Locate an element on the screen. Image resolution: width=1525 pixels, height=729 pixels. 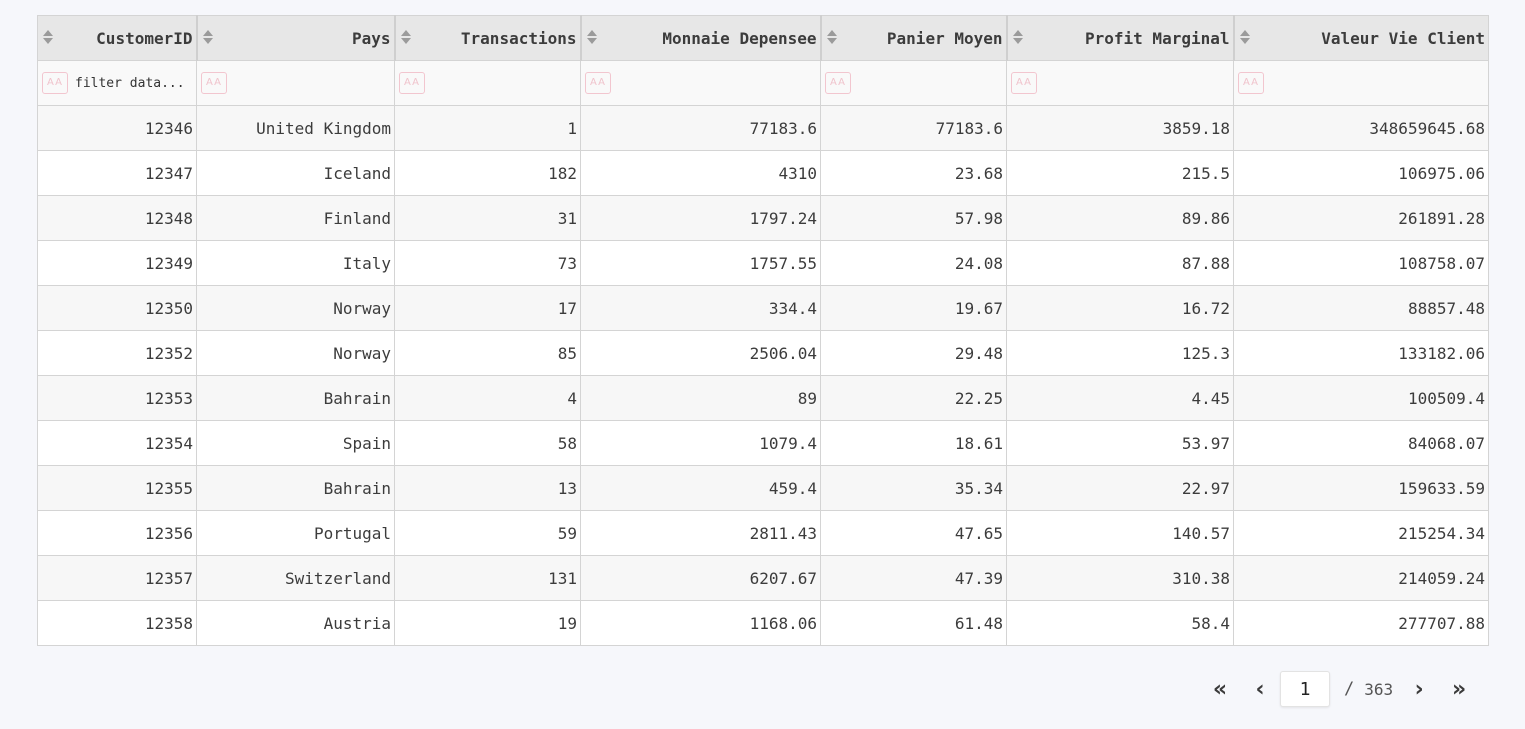
column-header: Monnaie Depensee is located at coordinates (700, 38).